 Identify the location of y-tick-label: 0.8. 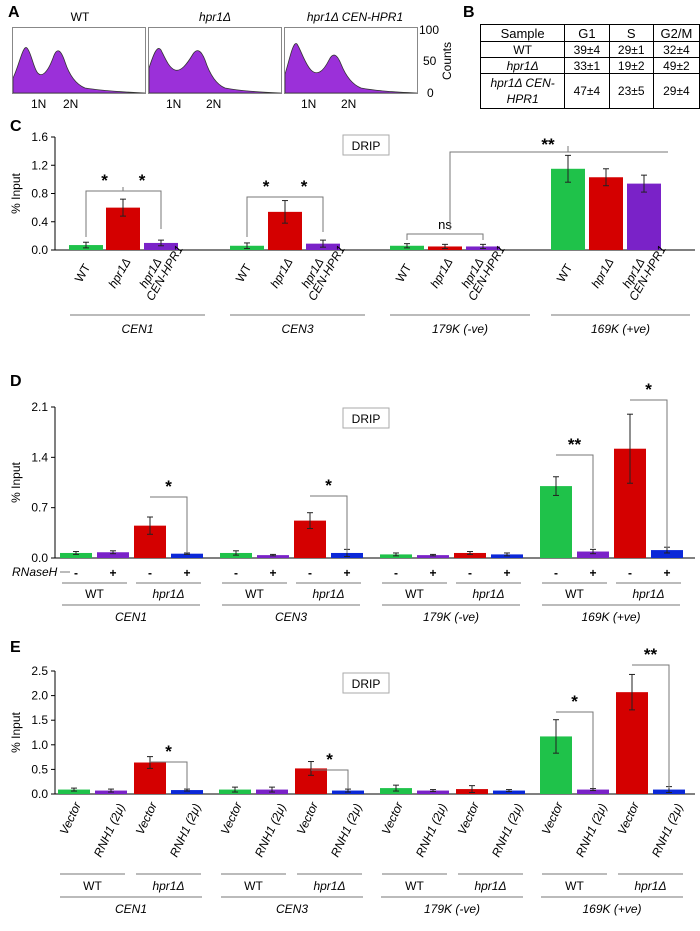
(39, 194).